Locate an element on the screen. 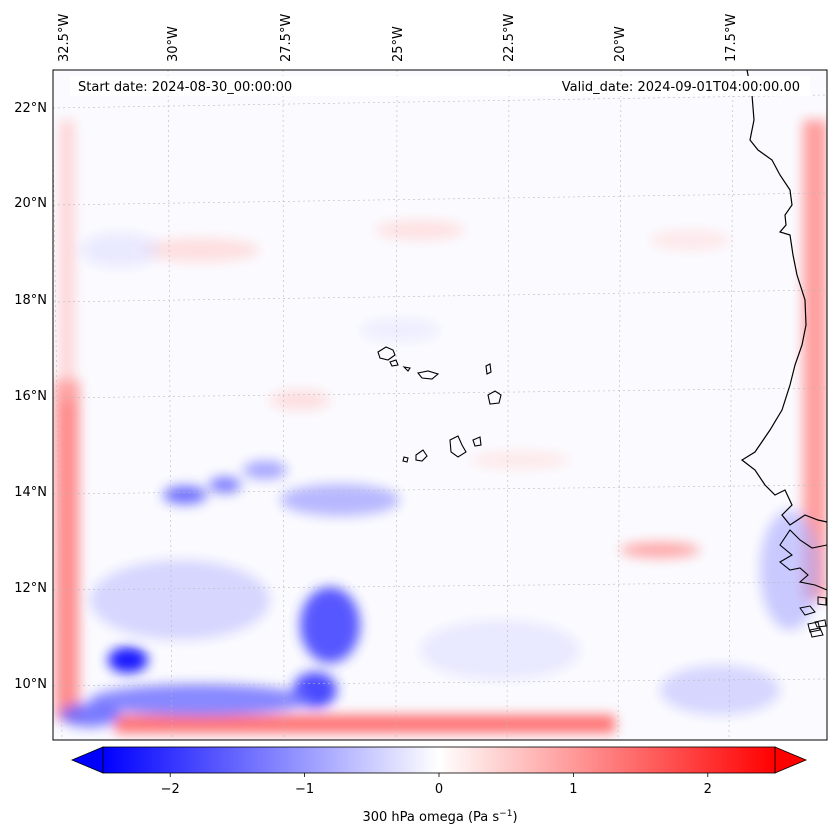 The height and width of the screenshot is (839, 837). colorbar-extend-low is located at coordinates (87, 760).